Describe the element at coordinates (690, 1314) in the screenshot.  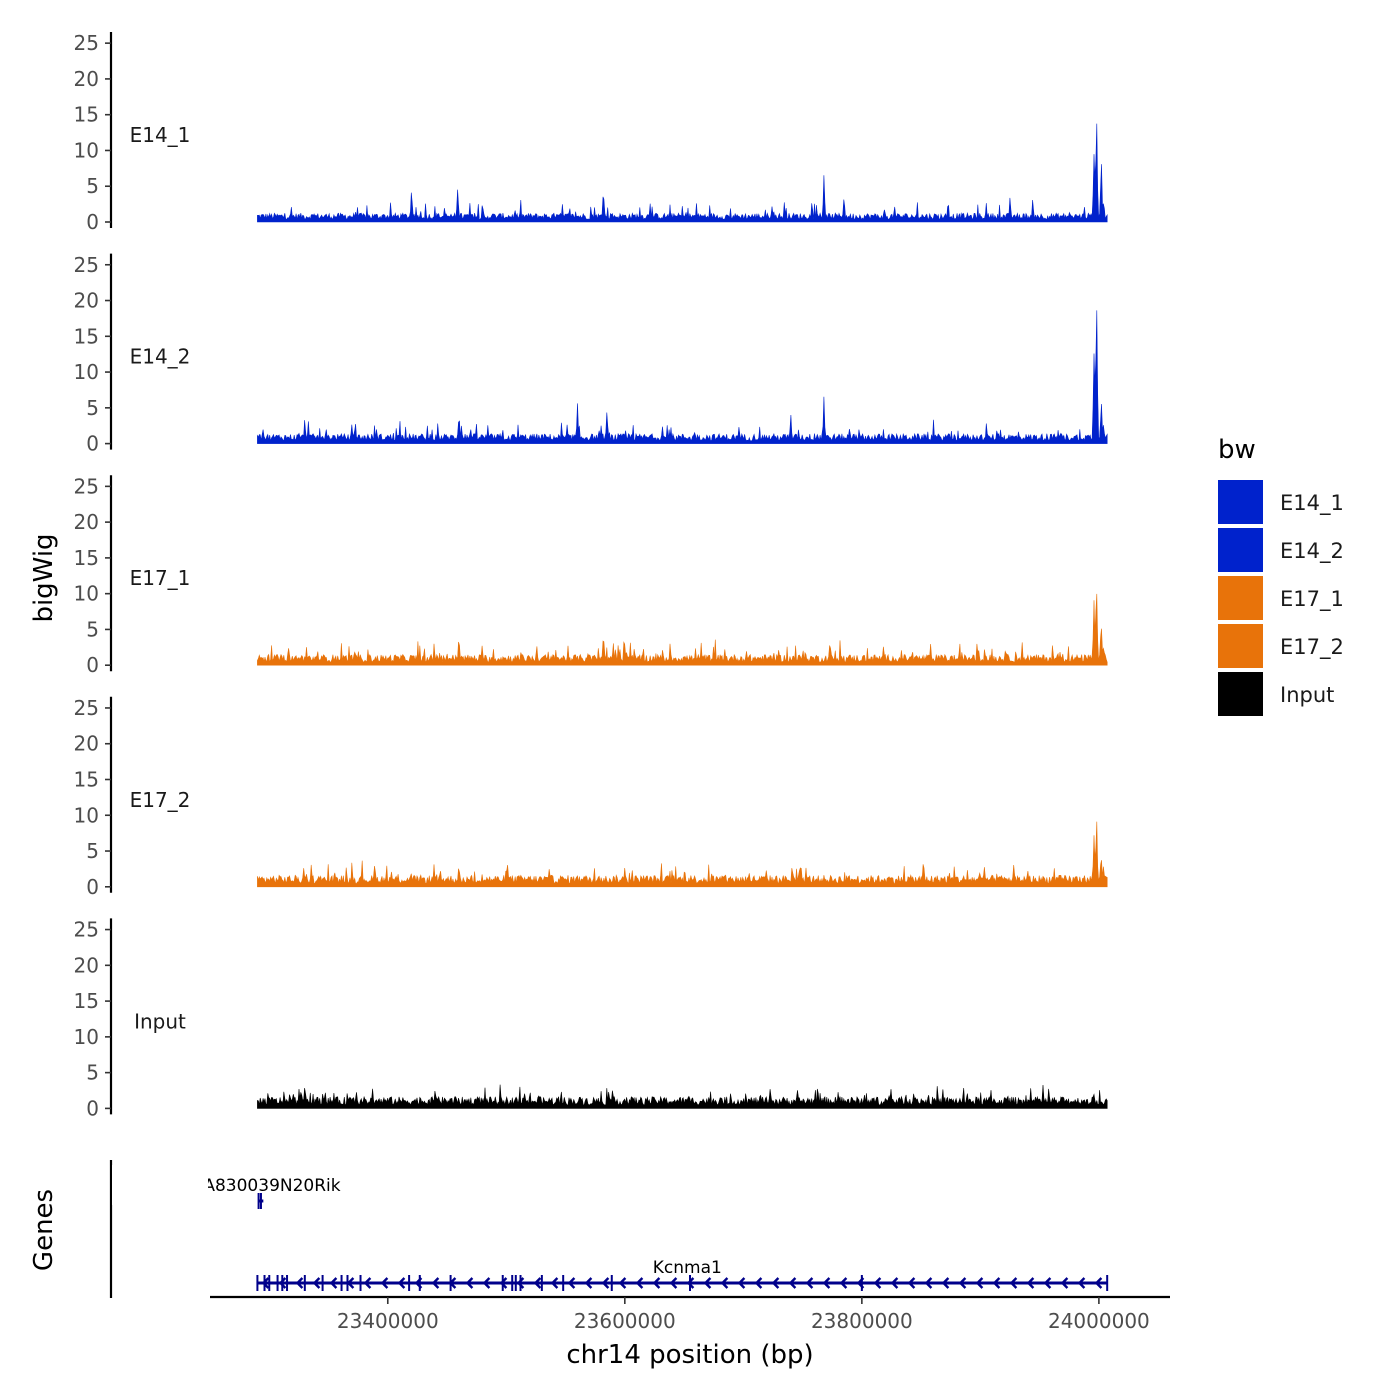
I see `x-axis: 23400000 23600000 23800000 24000000` at that location.